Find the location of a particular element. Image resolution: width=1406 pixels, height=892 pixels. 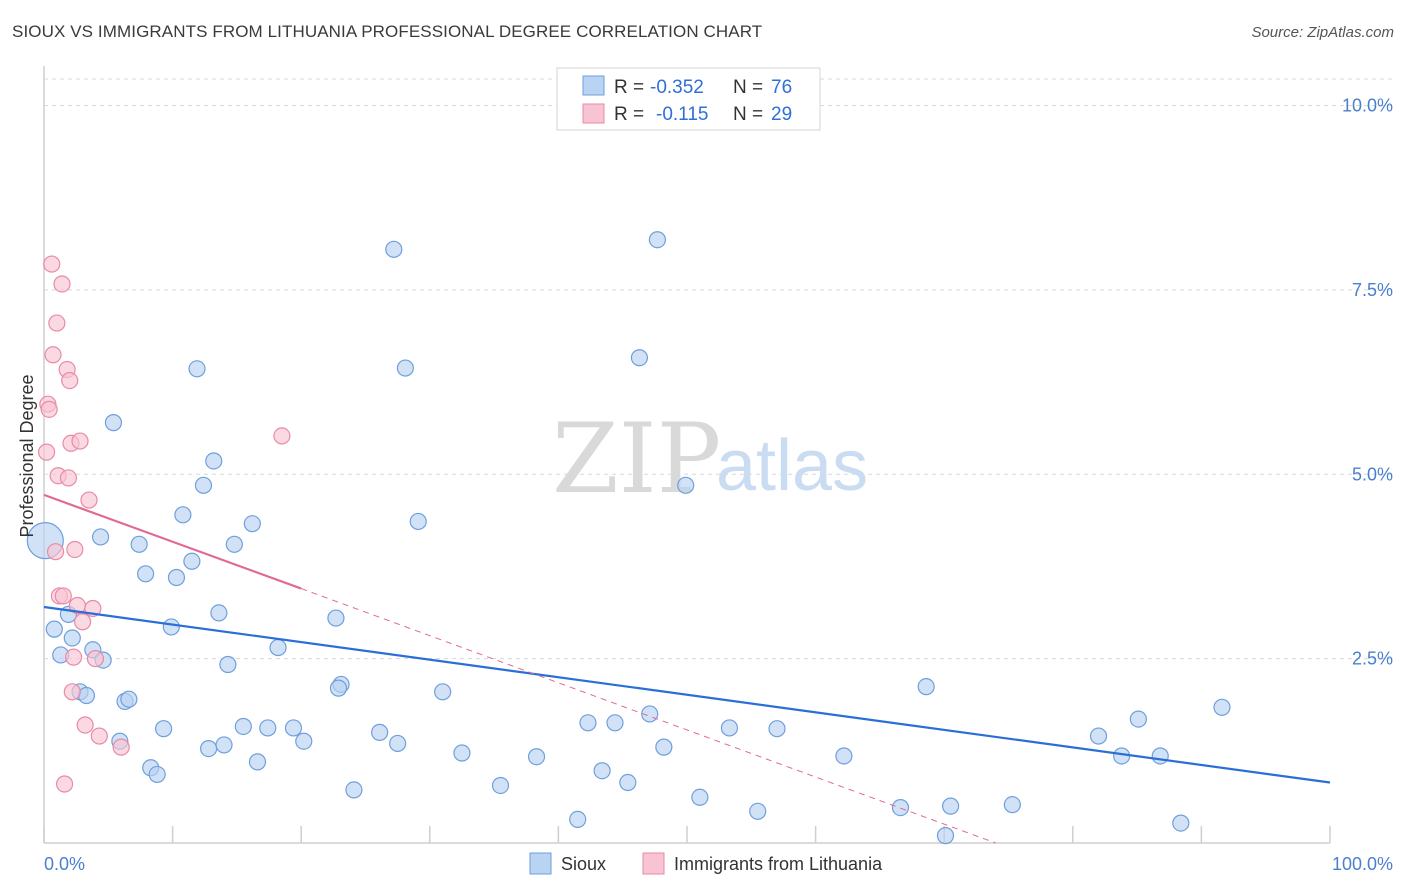

legend-n-value-sioux: 76 is located at coordinates (781, 87).